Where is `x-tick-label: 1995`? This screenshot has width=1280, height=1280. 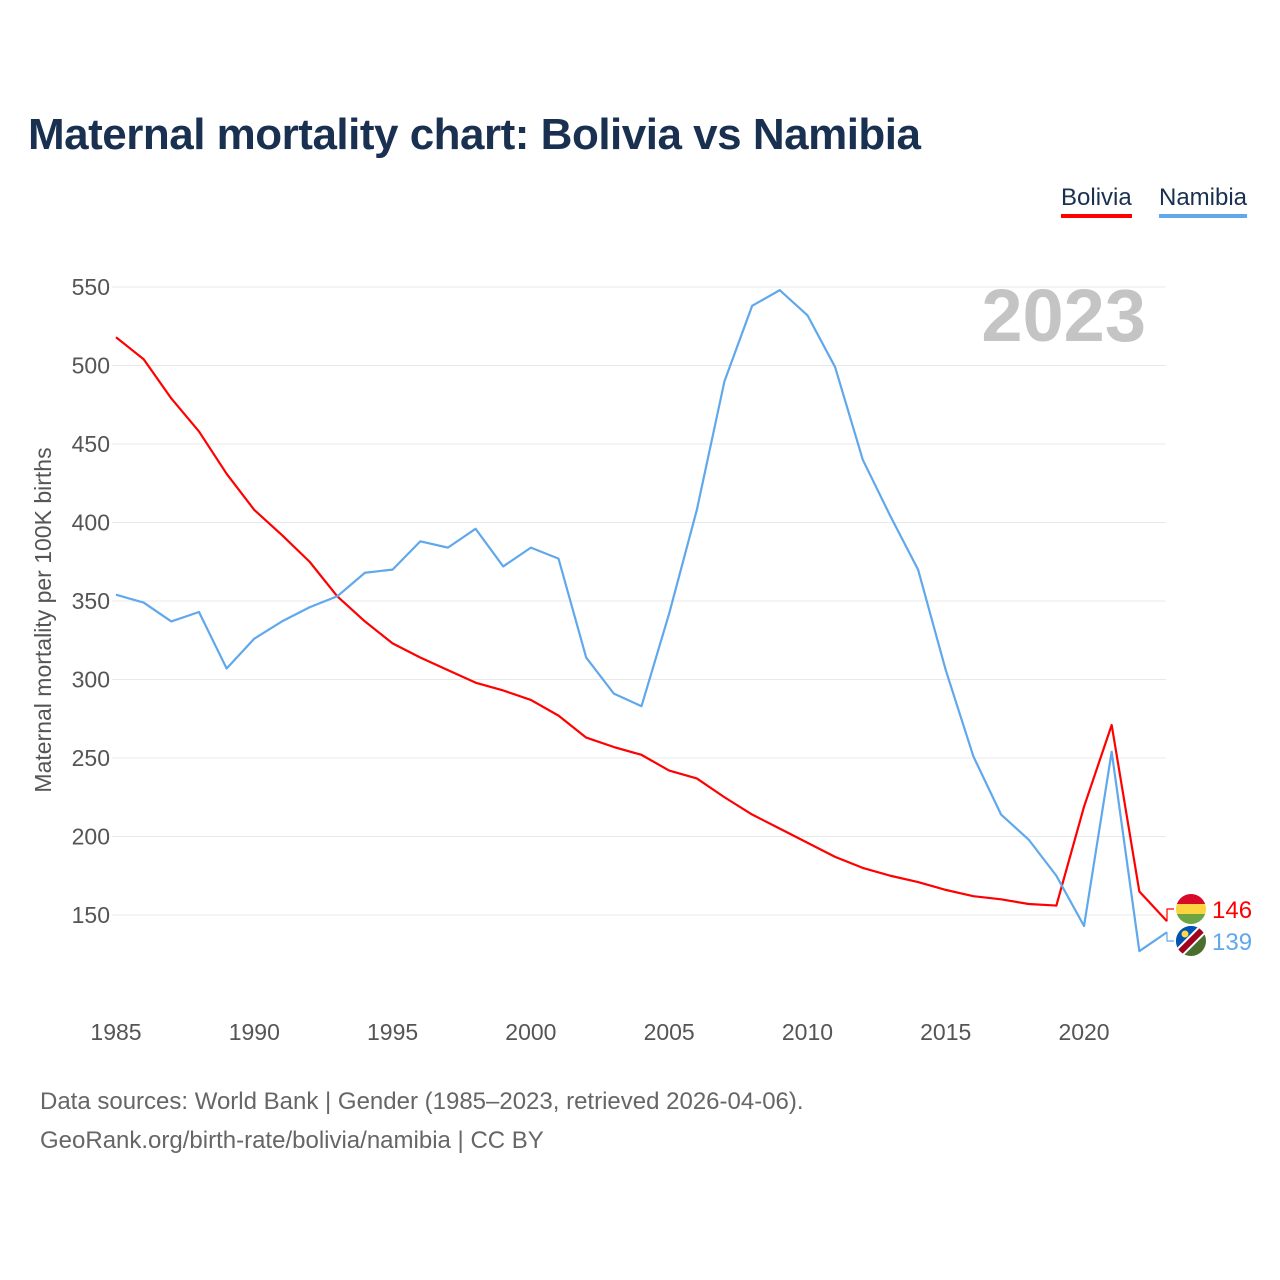 x-tick-label: 1995 is located at coordinates (392, 1032).